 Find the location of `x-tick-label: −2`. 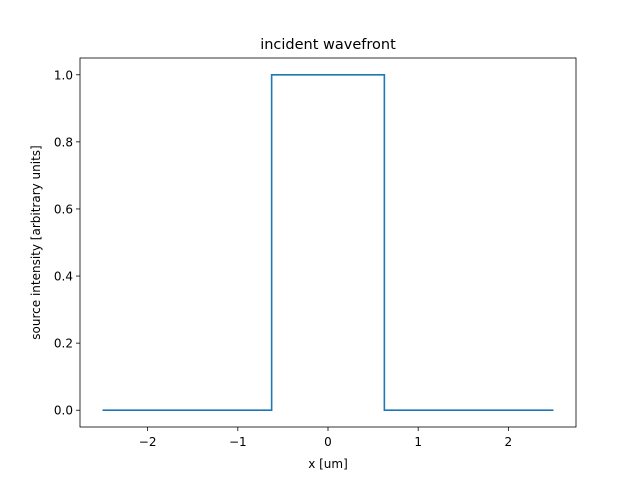

x-tick-label: −2 is located at coordinates (148, 442).